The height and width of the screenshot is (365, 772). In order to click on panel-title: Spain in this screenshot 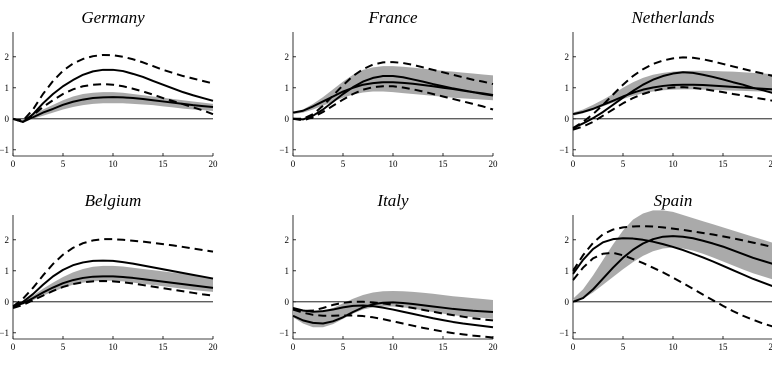, I will do `click(673, 200)`.